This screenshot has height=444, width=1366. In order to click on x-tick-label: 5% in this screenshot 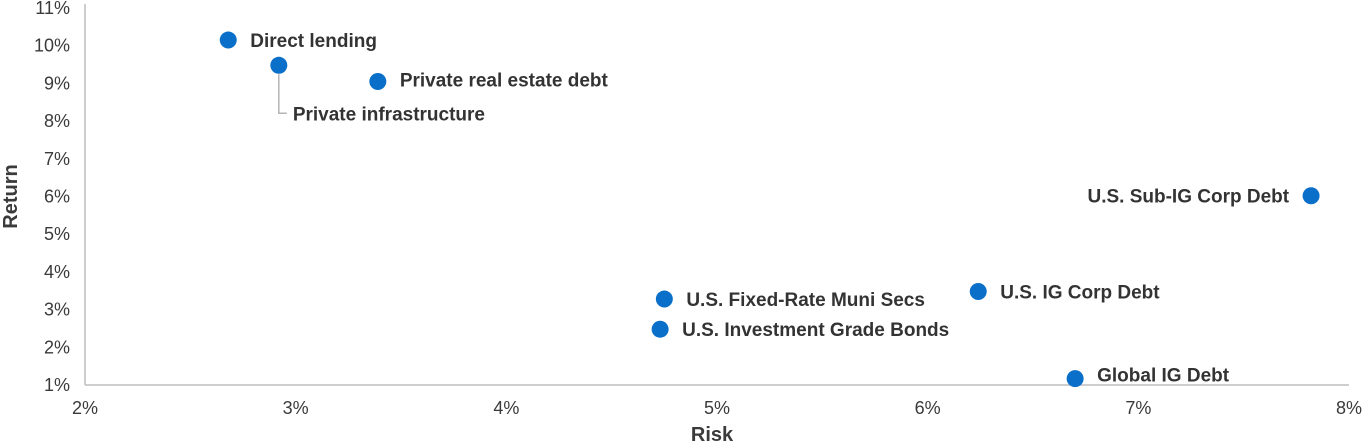, I will do `click(717, 408)`.